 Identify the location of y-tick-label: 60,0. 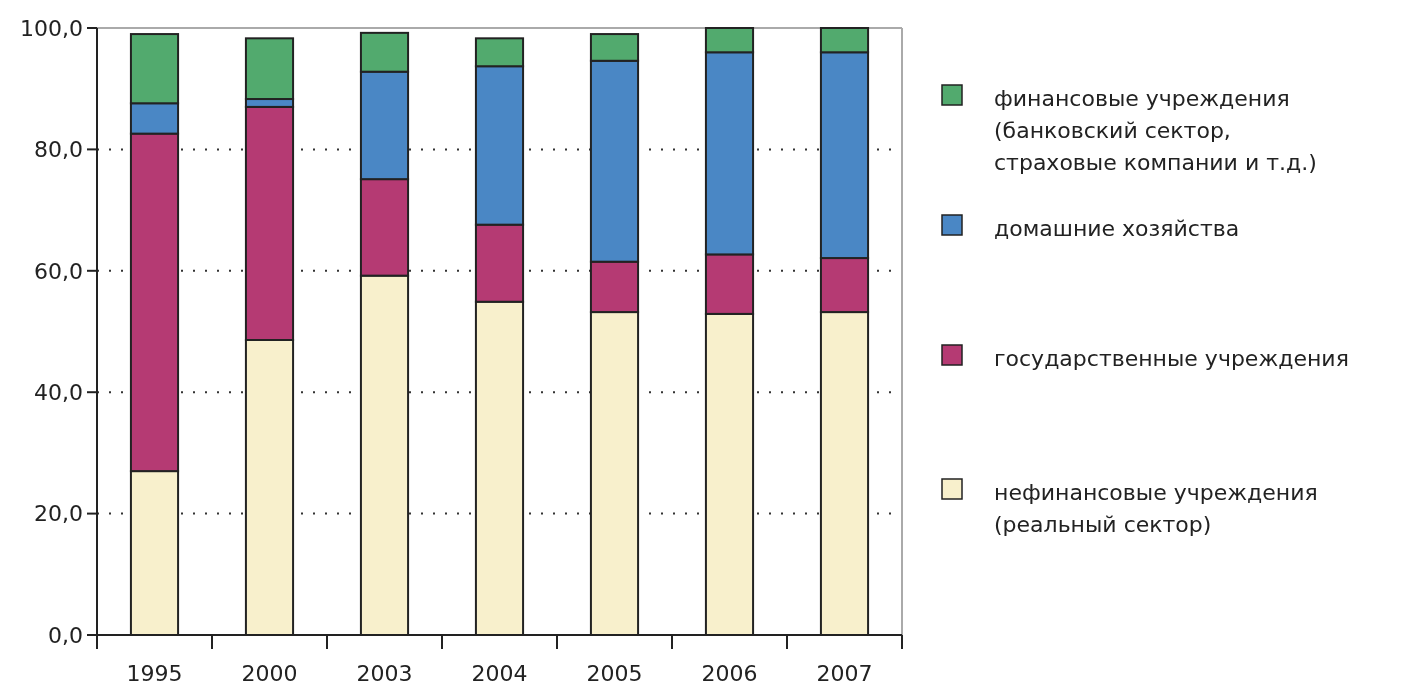
(58, 271).